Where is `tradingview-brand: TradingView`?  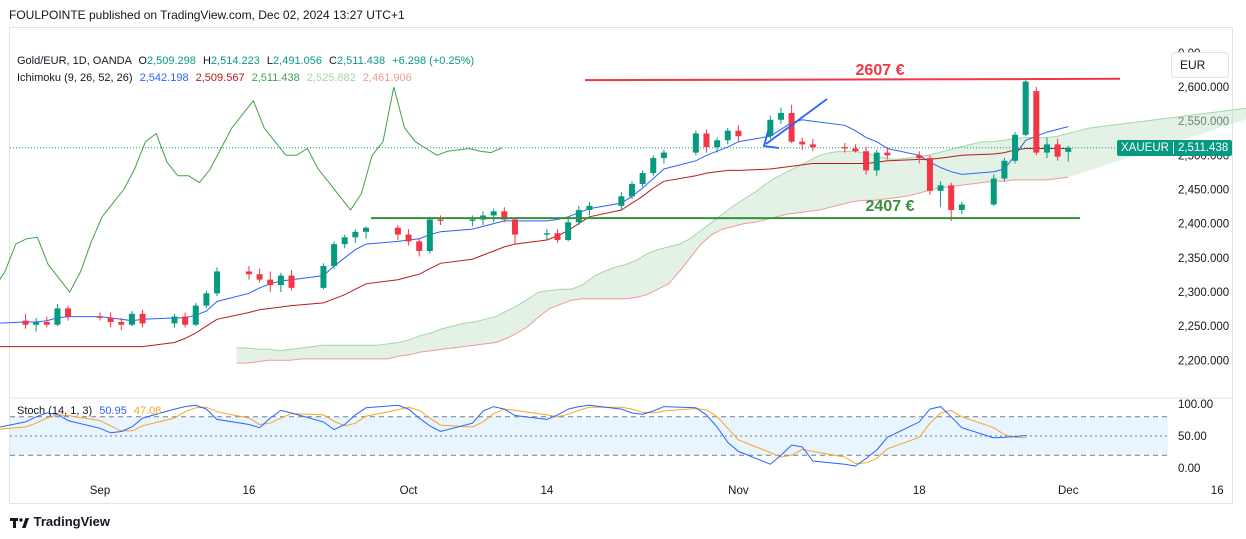
tradingview-brand: TradingView is located at coordinates (60, 521).